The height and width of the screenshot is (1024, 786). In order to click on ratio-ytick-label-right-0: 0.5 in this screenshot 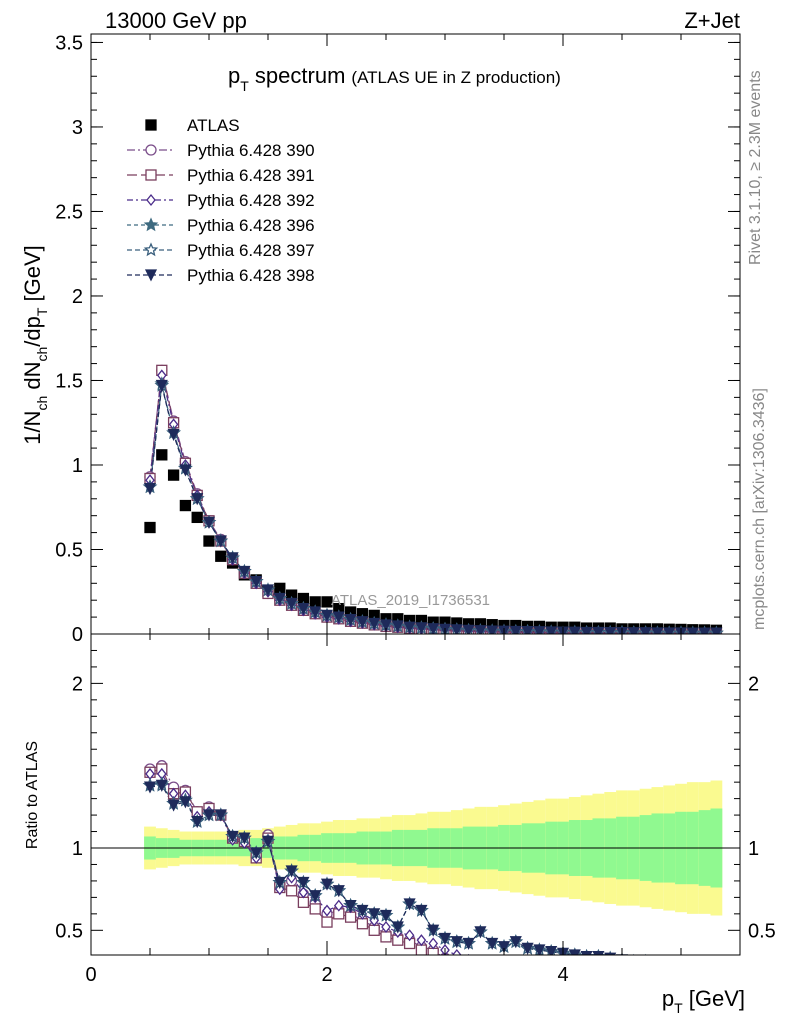, I will do `click(762, 931)`.